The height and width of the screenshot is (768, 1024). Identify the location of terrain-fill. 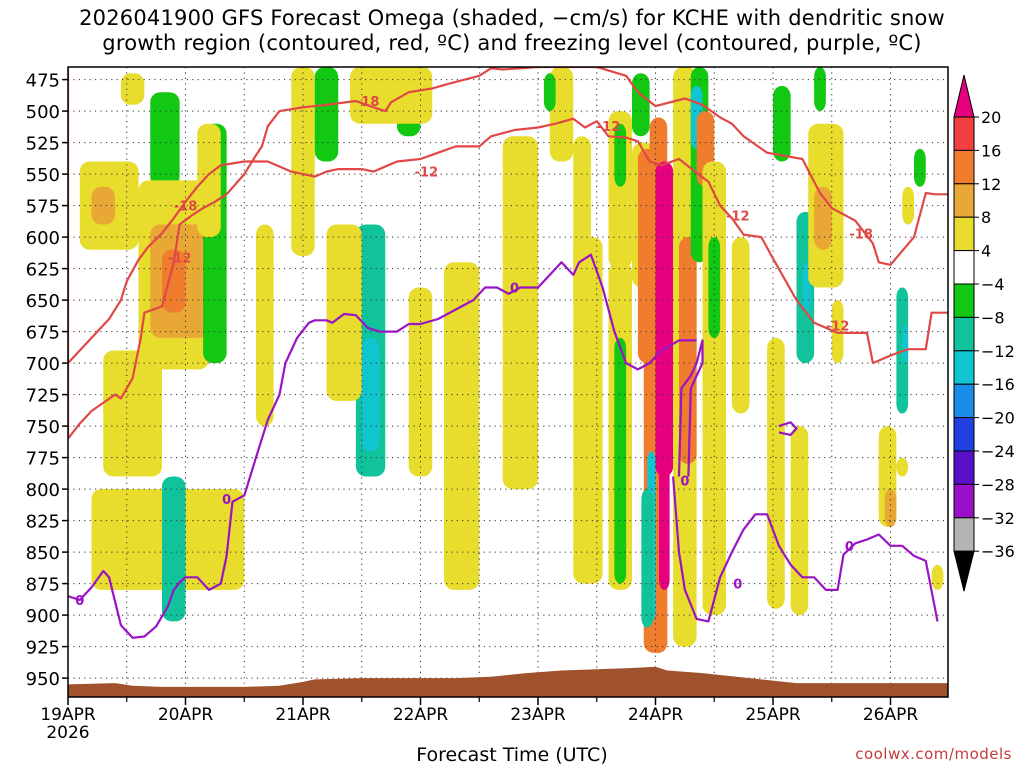
(508, 681).